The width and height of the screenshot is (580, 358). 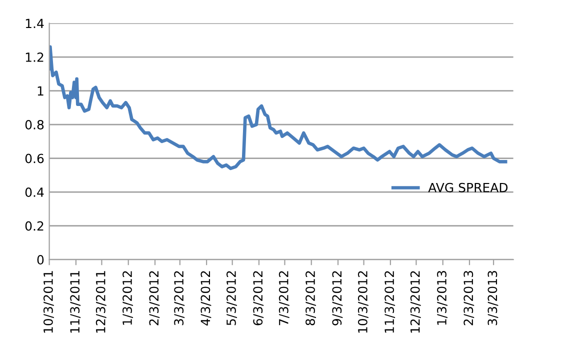 I want to click on y-tick-label: 0.4, so click(x=34, y=192).